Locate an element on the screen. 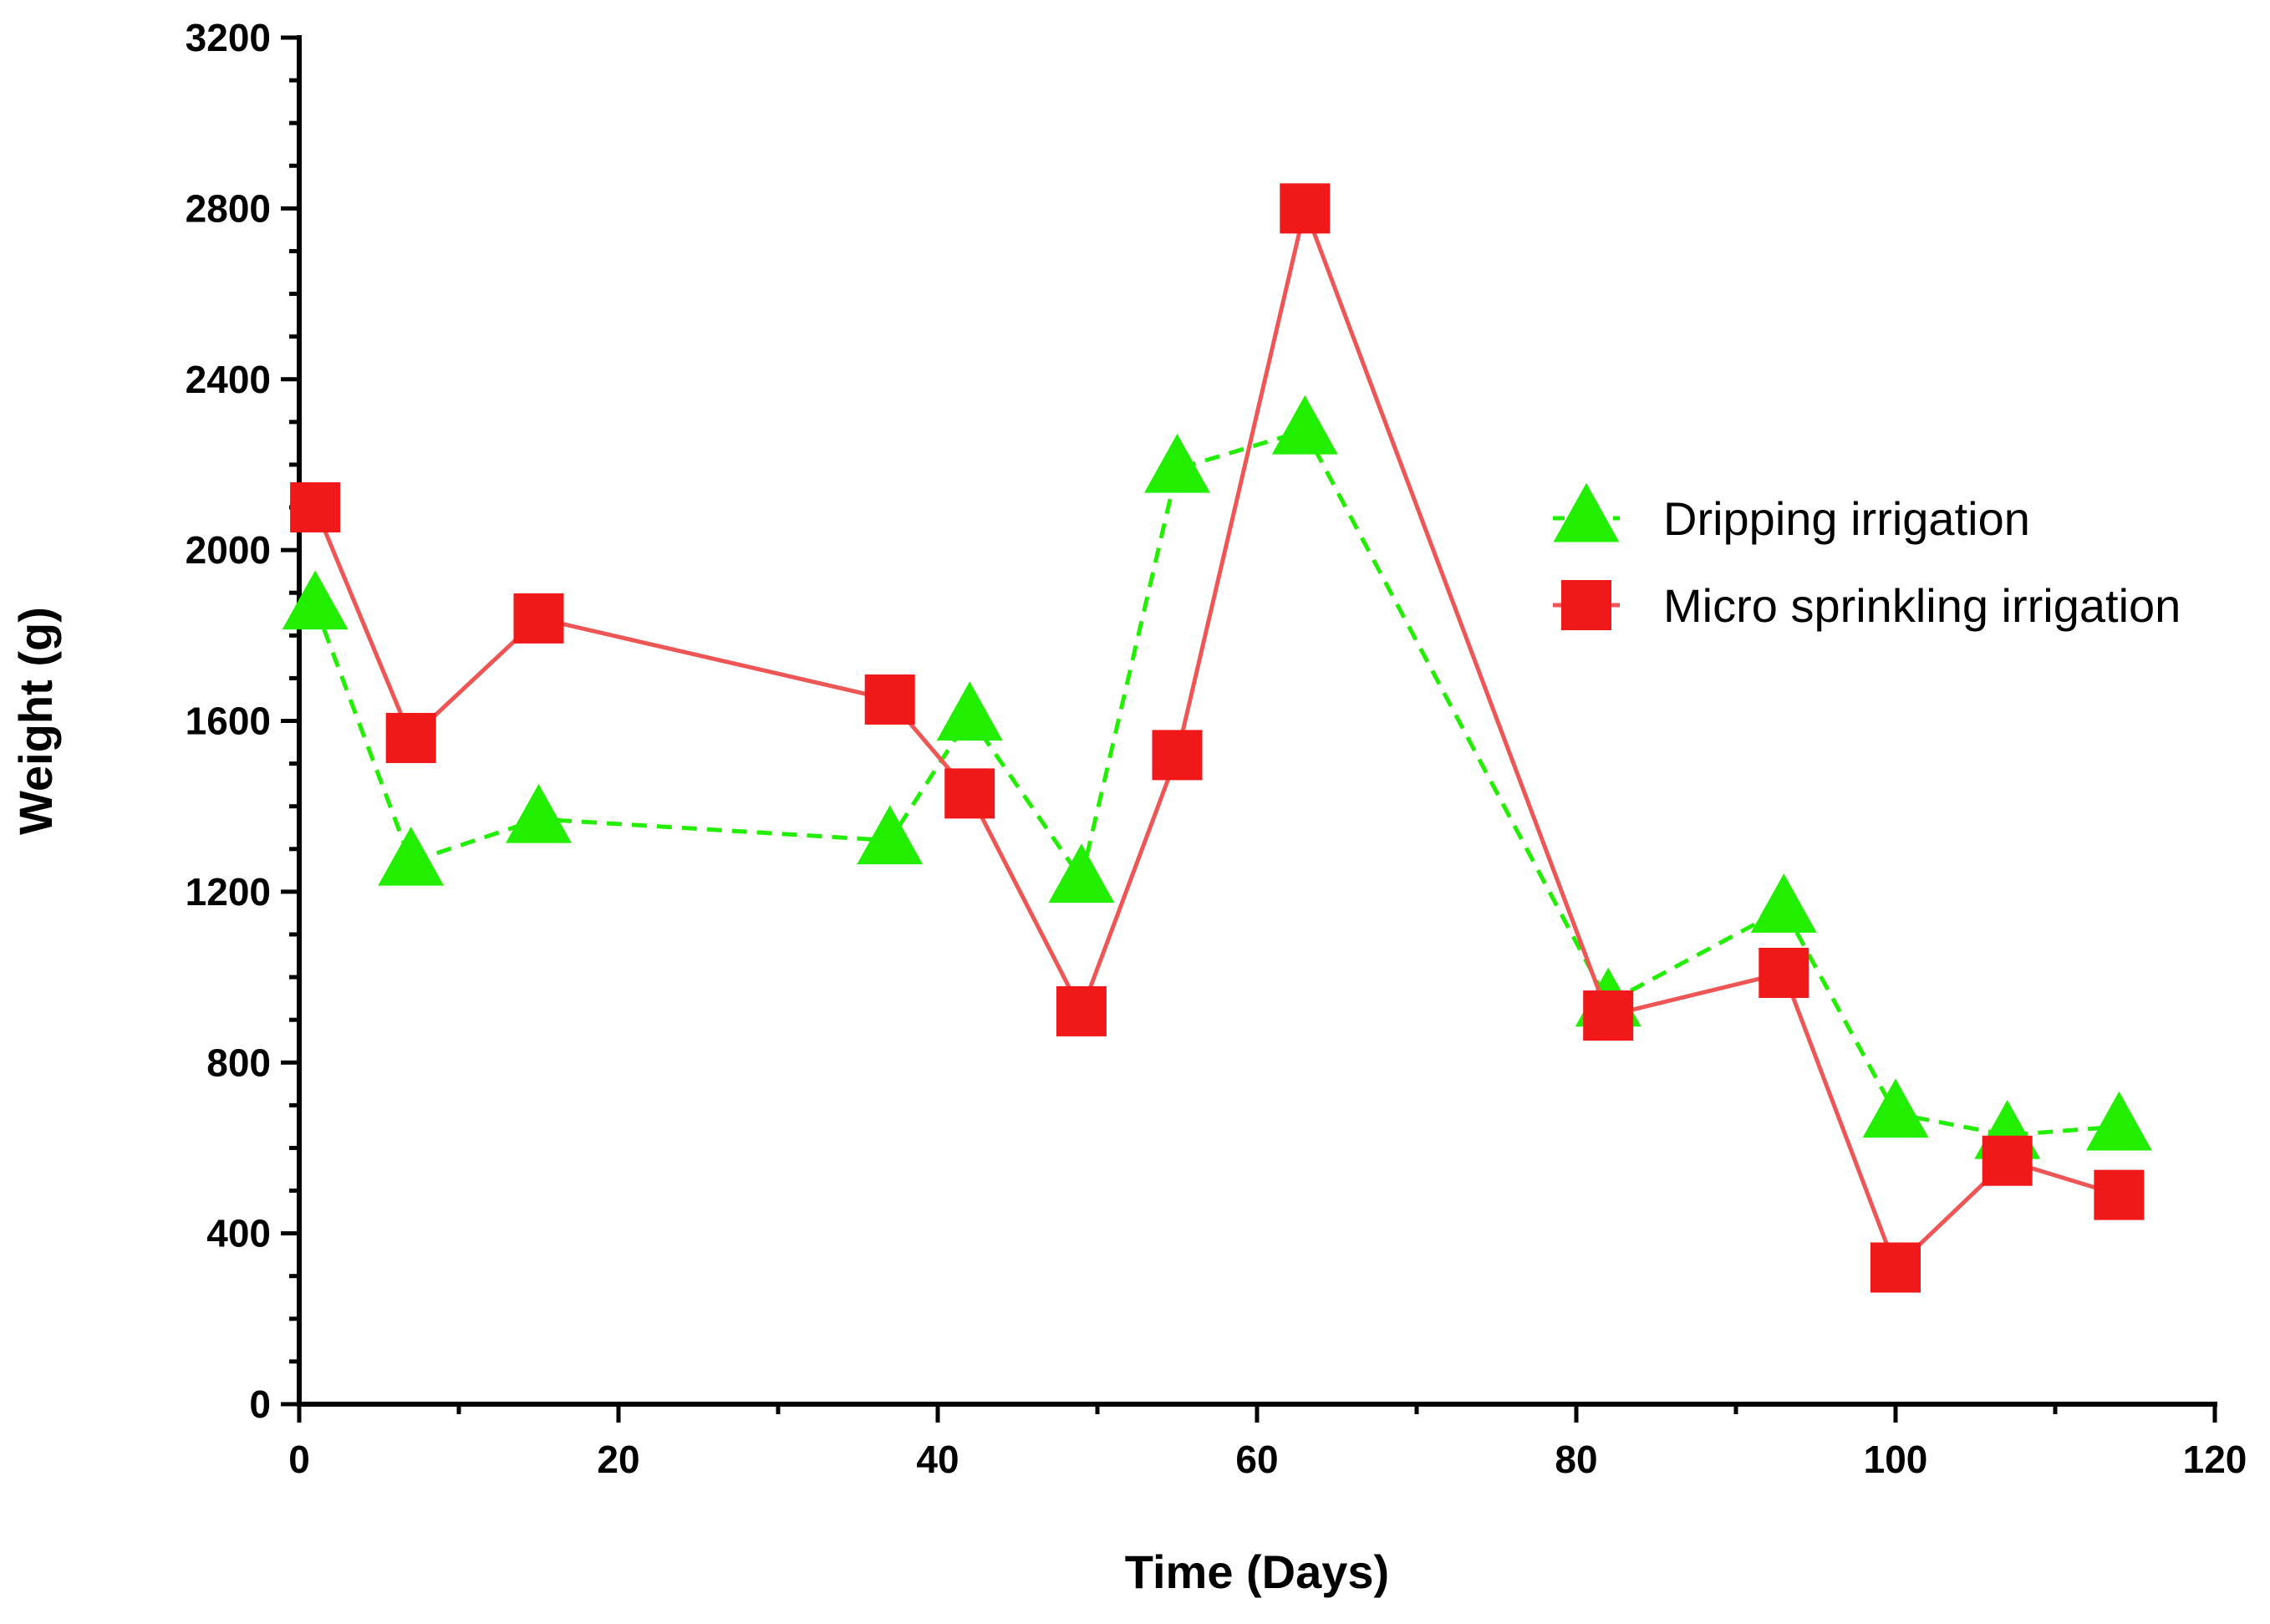 The image size is (2270, 1624). legend-item-micro-sprinkling: Micro sprinkling irrigation is located at coordinates (1867, 605).